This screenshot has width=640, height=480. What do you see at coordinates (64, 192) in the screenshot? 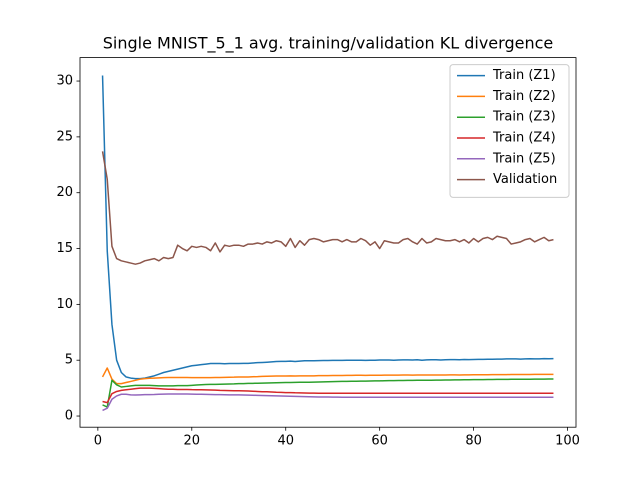
I see `y-tick-label: 20` at bounding box center [64, 192].